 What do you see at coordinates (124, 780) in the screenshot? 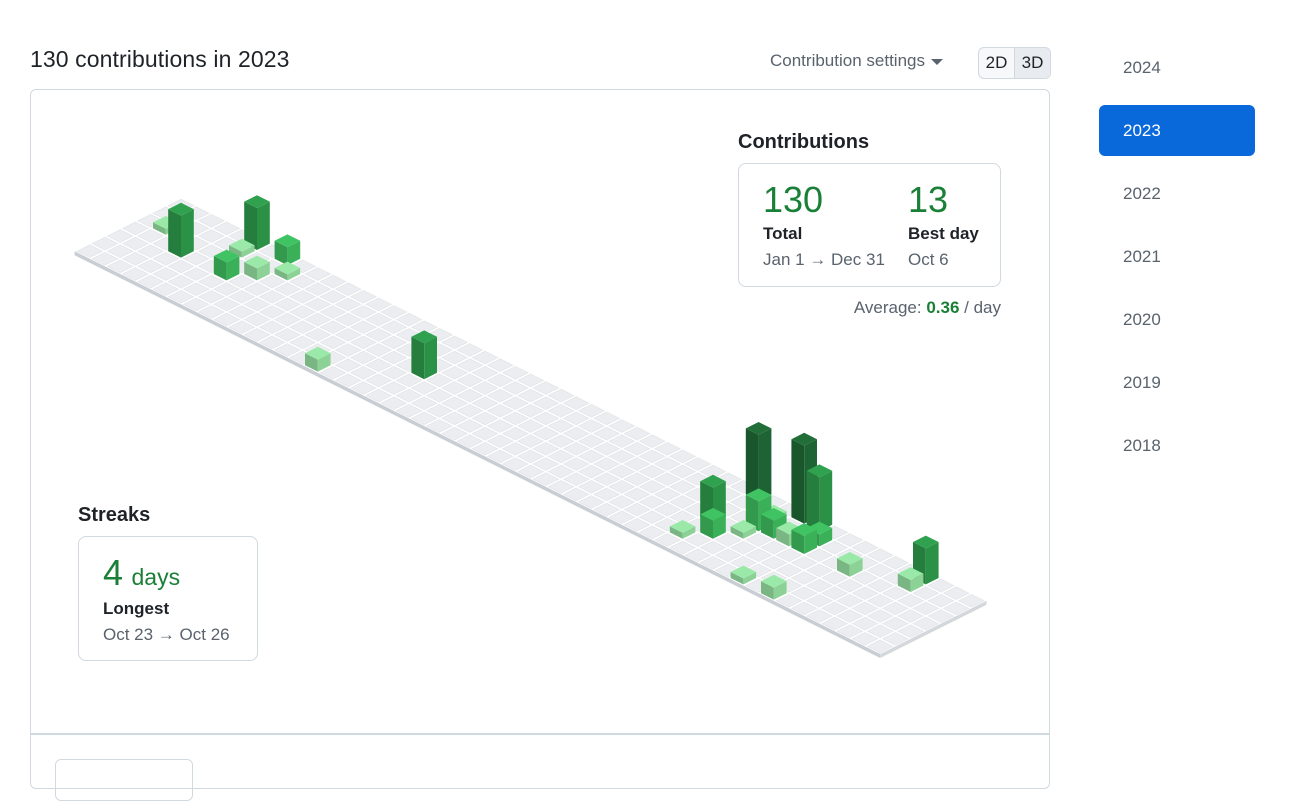
I see `activity-button` at bounding box center [124, 780].